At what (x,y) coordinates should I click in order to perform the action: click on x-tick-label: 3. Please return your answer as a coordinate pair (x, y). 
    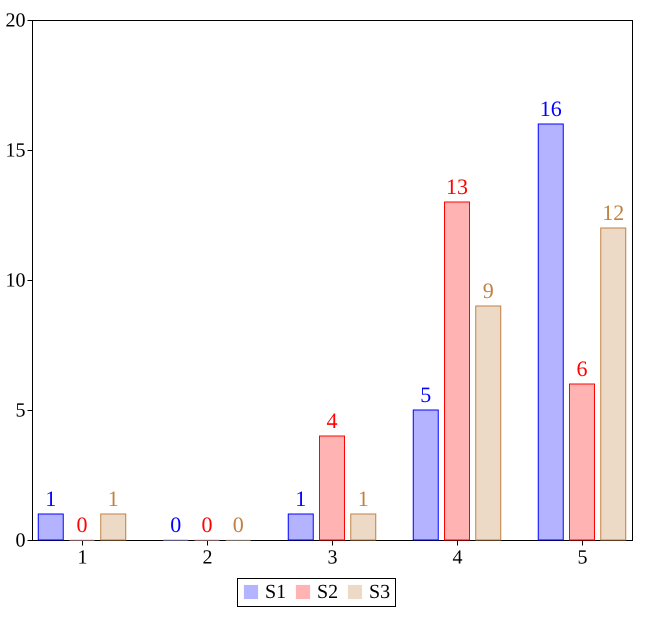
    Looking at the image, I should click on (333, 557).